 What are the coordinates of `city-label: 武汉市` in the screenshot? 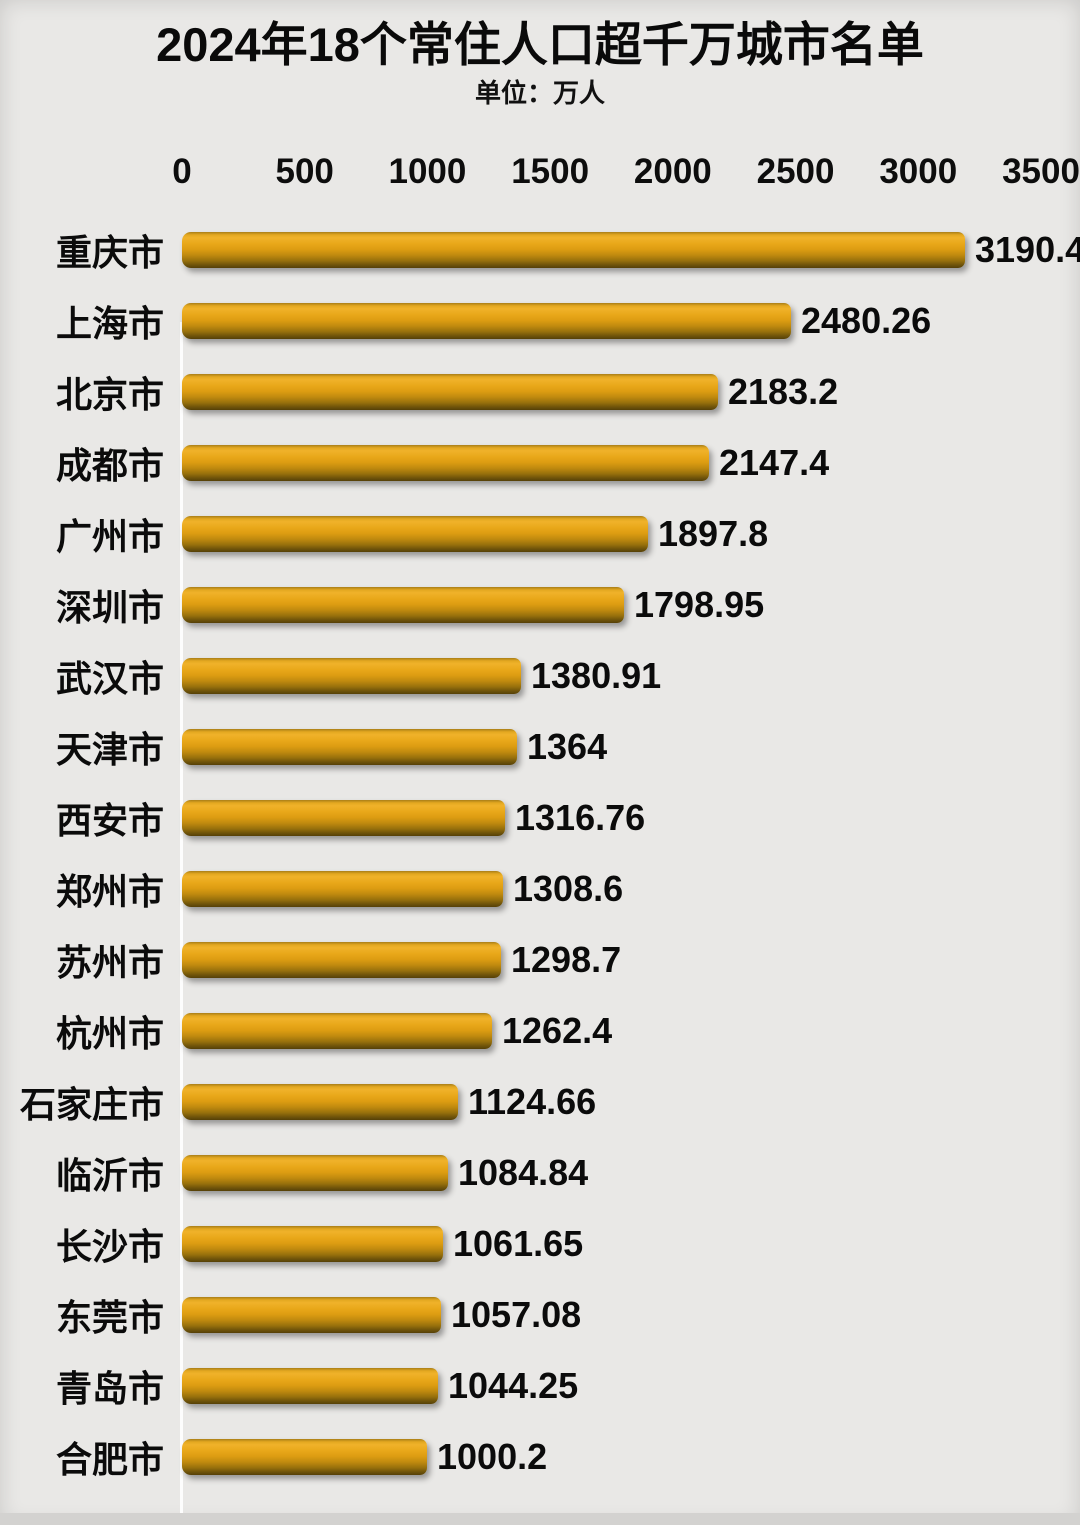 It's located at (109, 678).